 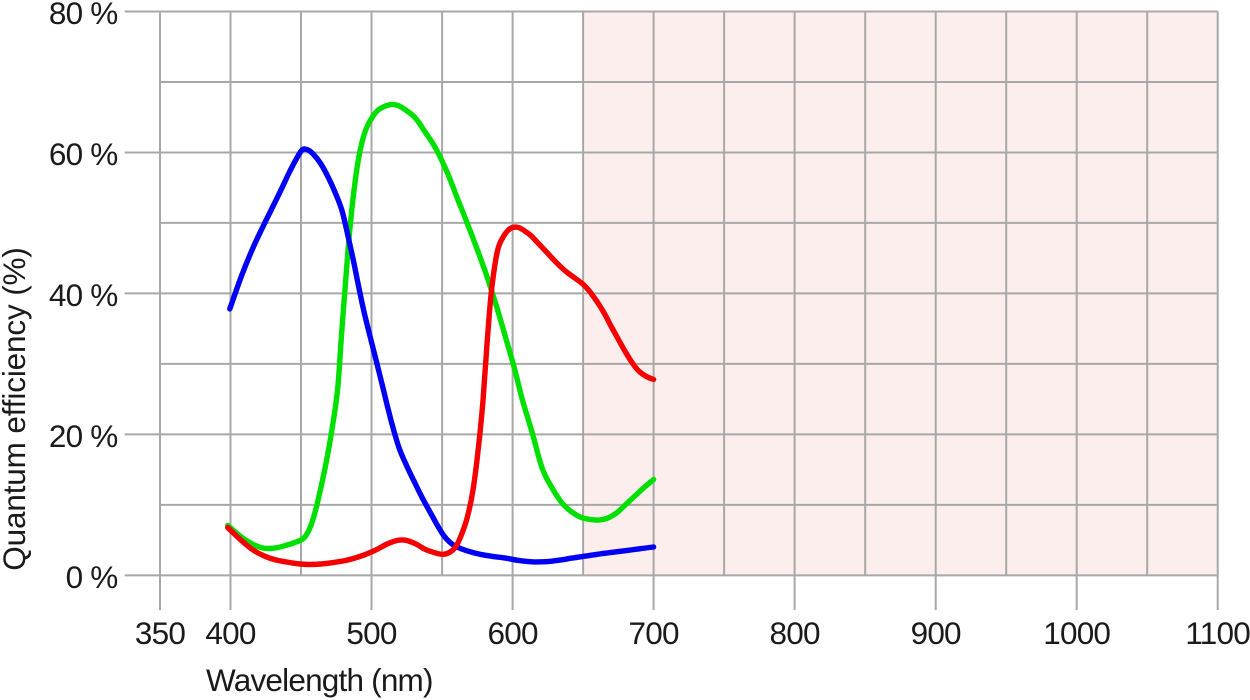 What do you see at coordinates (16, 409) in the screenshot?
I see `svg-text: Quantum efficiency (%)` at bounding box center [16, 409].